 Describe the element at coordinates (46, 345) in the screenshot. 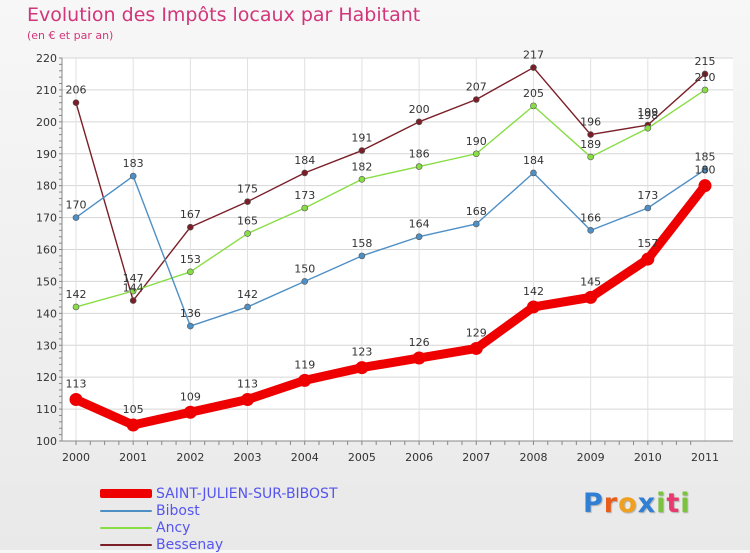

I see `y-tick-label: 130` at that location.